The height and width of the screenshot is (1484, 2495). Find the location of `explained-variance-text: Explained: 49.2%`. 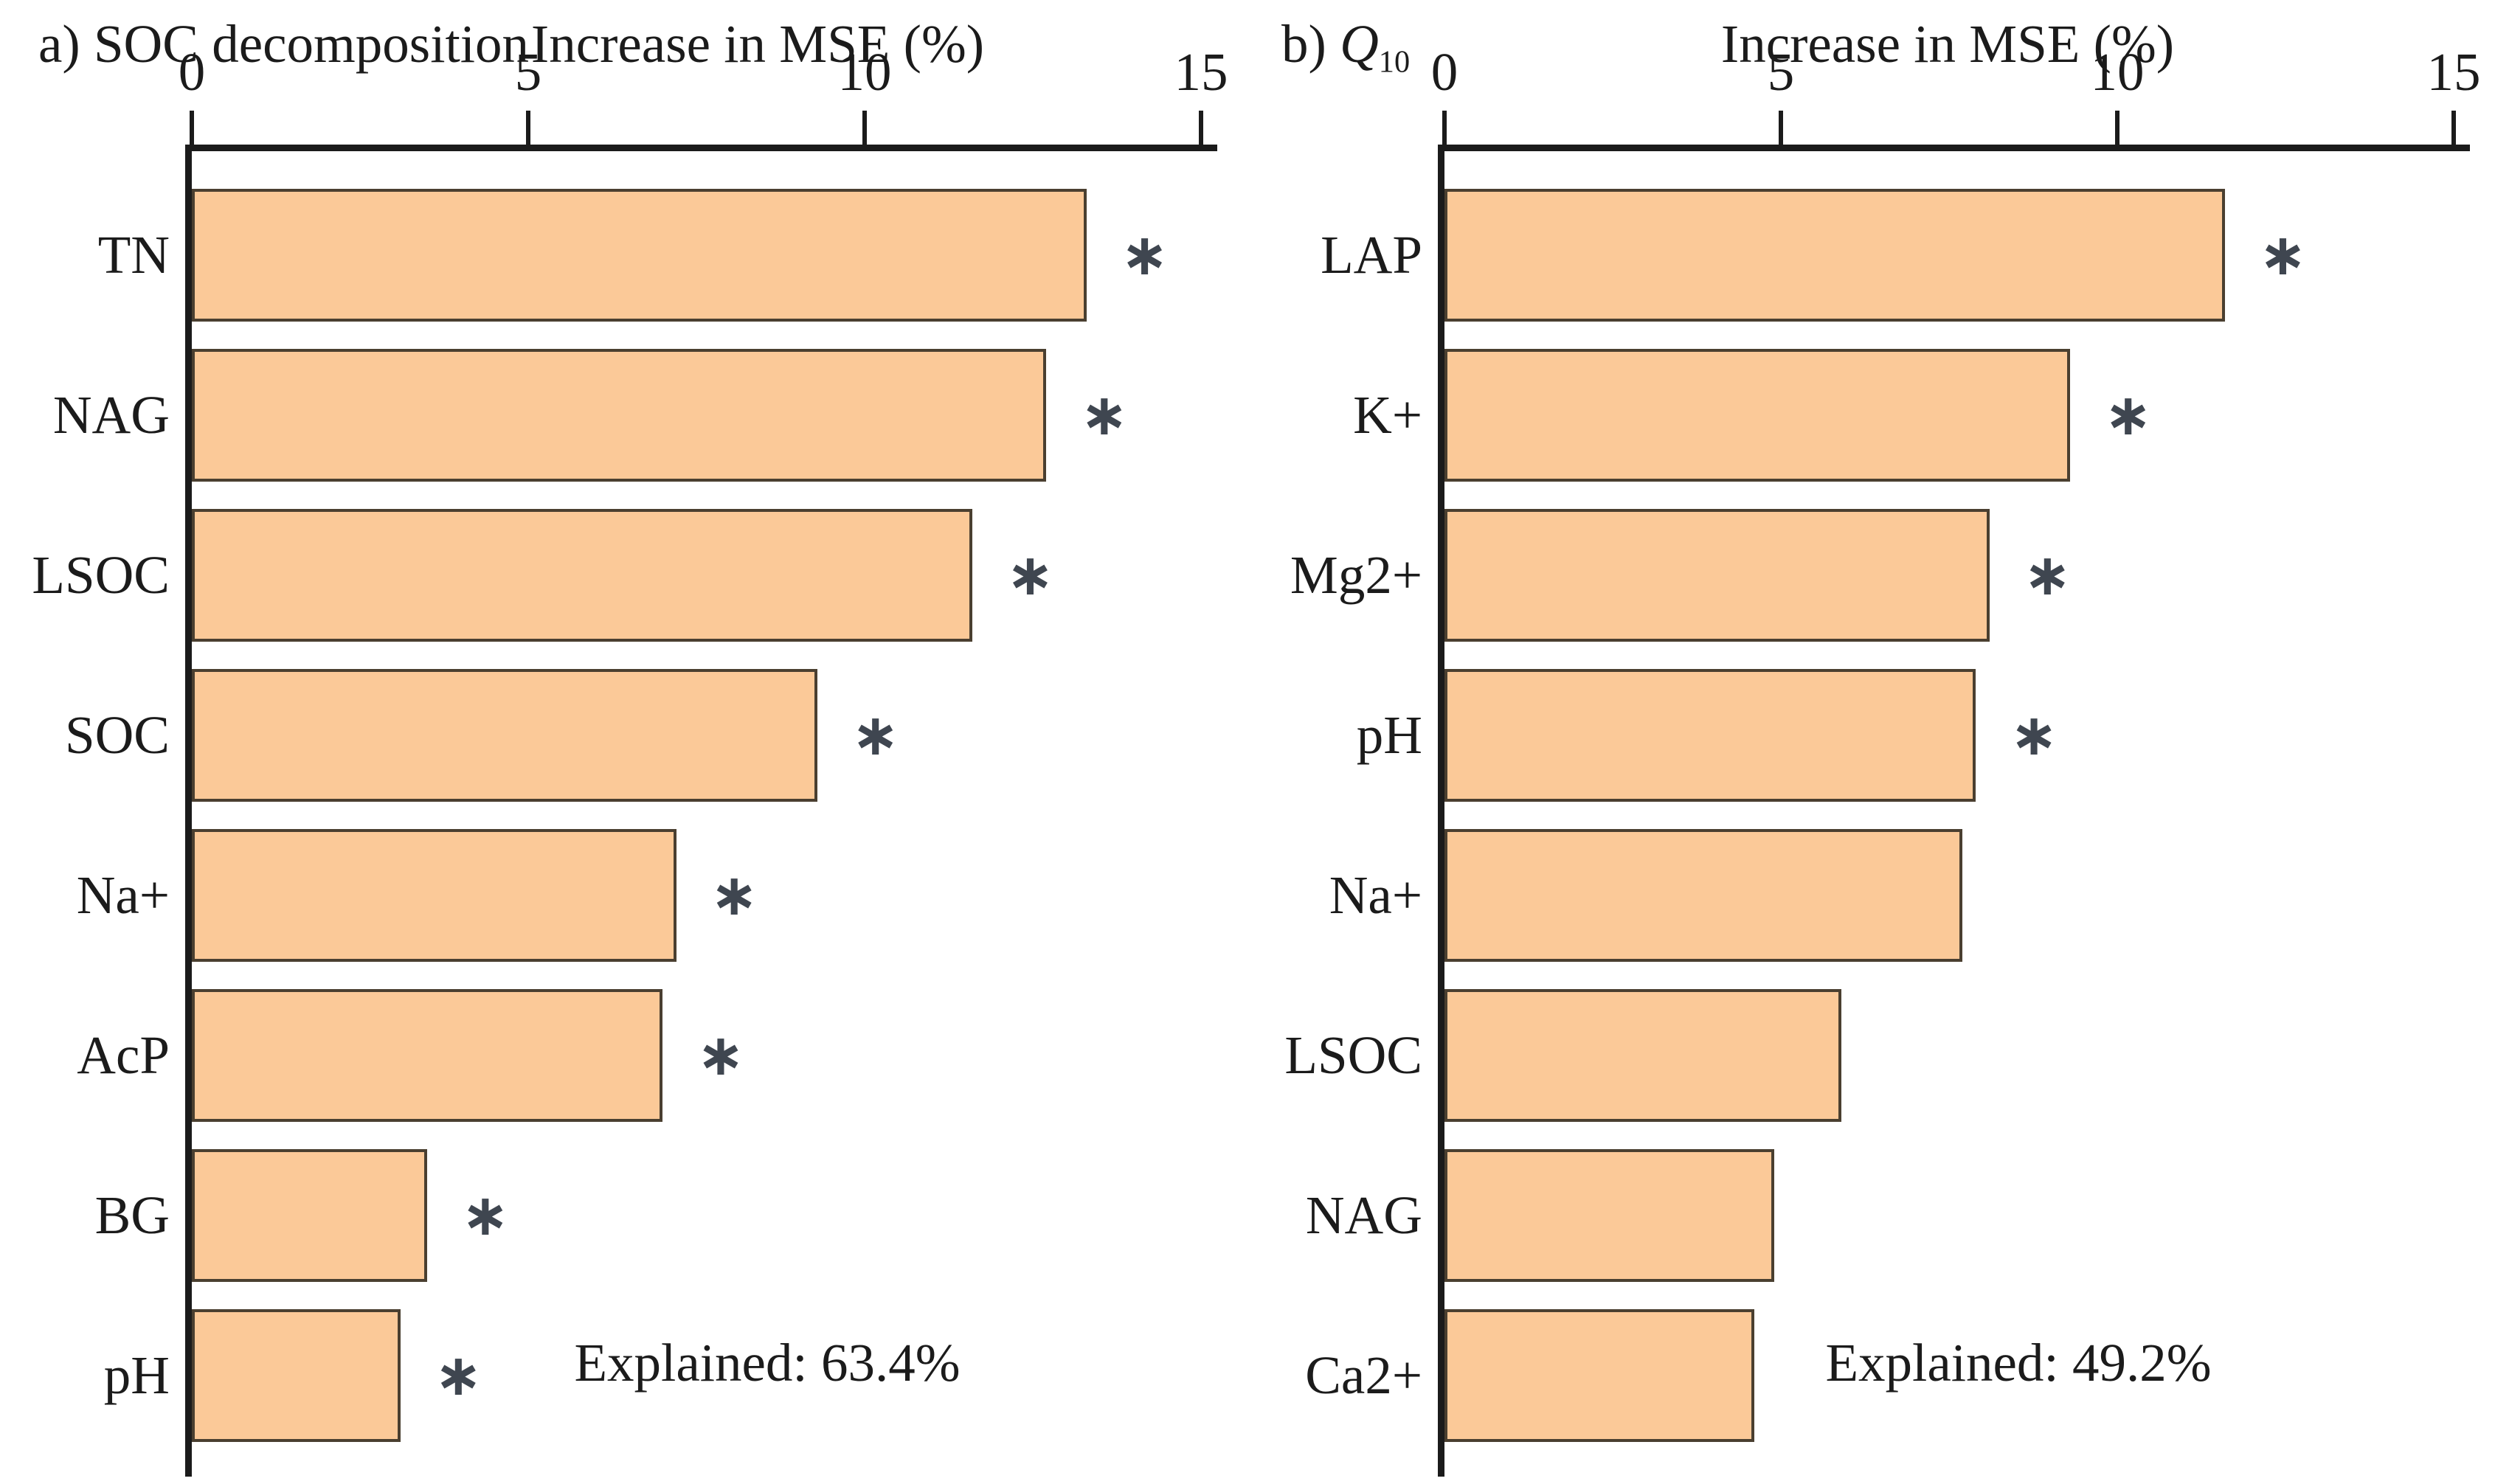

explained-variance-text: Explained: 49.2% is located at coordinates (2019, 1363).